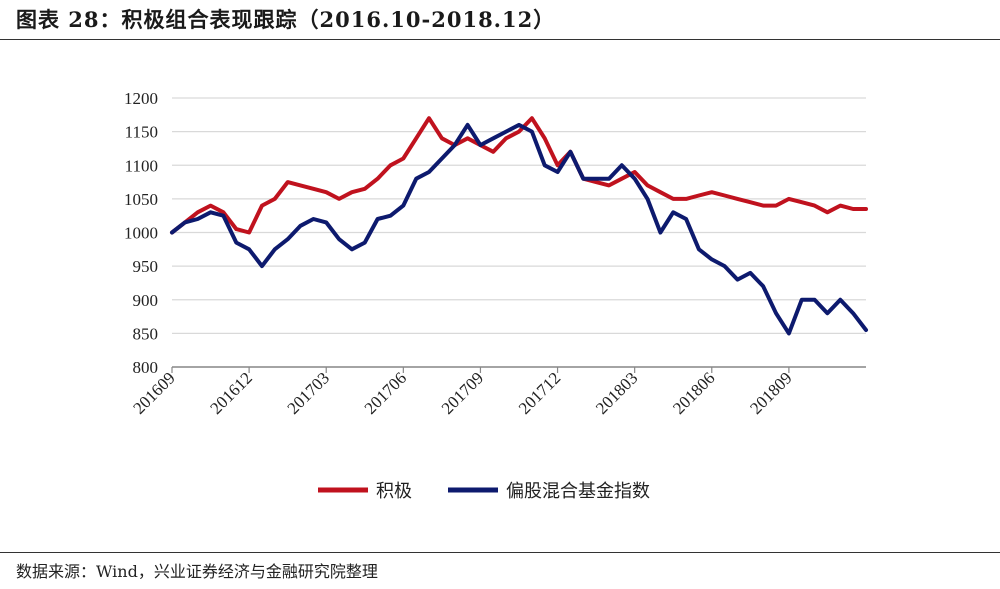  Describe the element at coordinates (500, 552) in the screenshot. I see `bottom-rule` at that location.